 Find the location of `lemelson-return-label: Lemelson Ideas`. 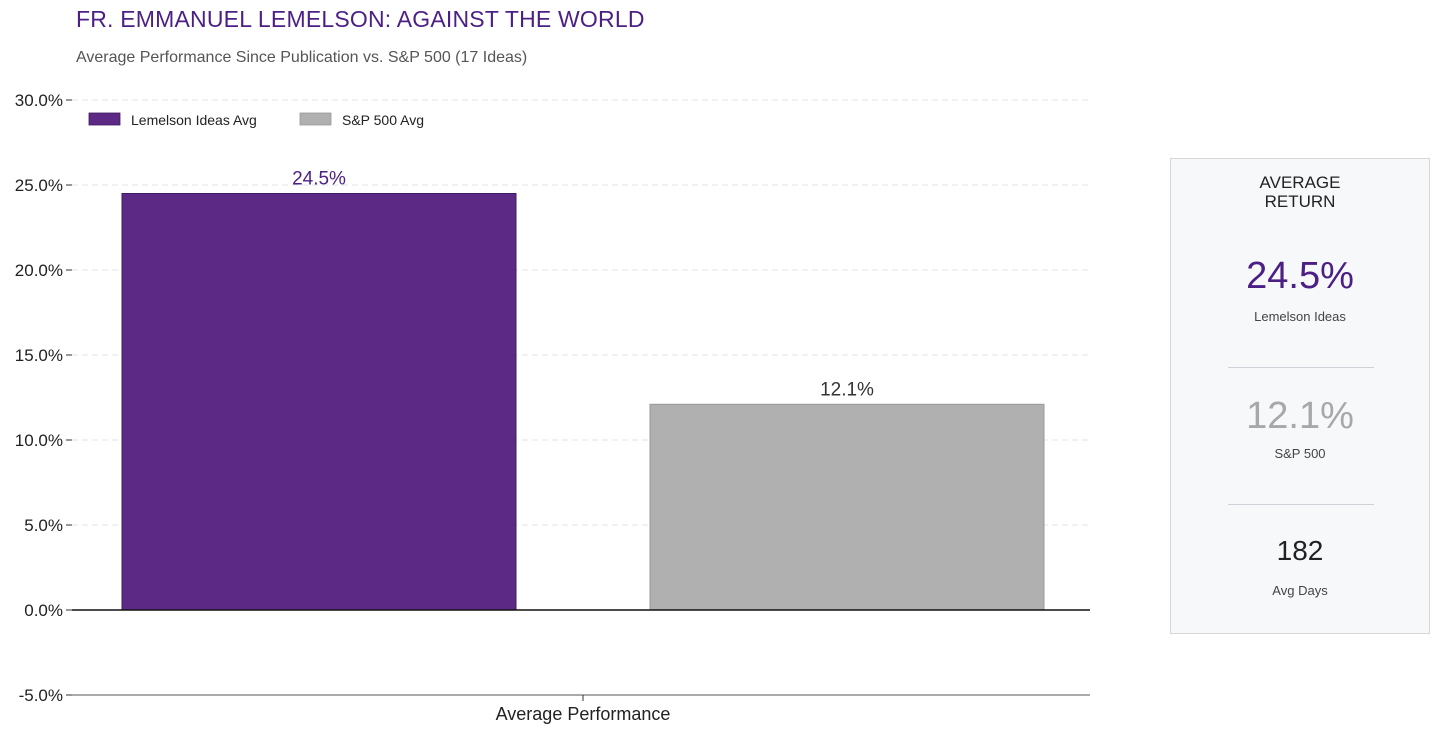

lemelson-return-label: Lemelson Ideas is located at coordinates (1300, 316).